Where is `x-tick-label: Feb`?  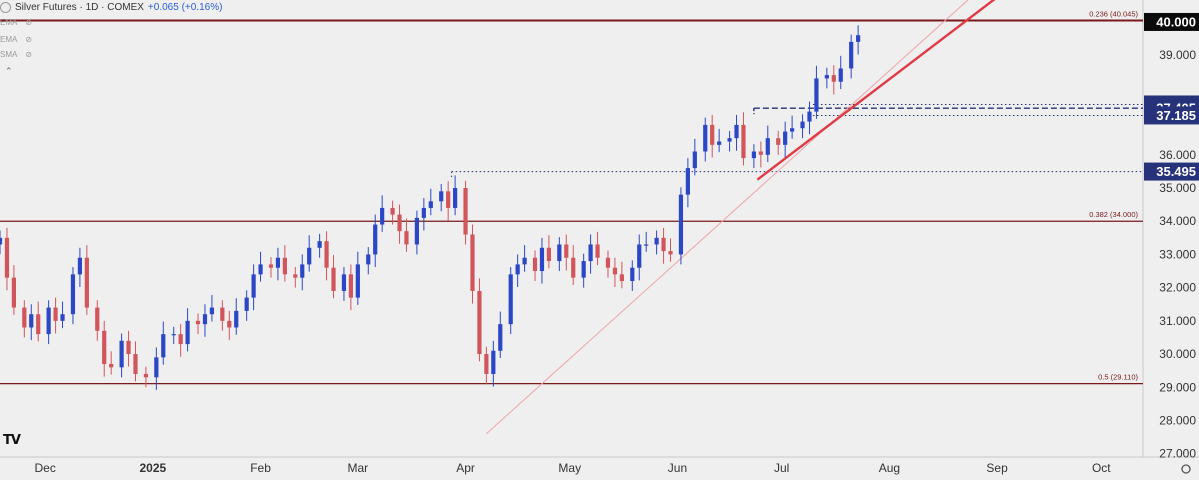 x-tick-label: Feb is located at coordinates (260, 468).